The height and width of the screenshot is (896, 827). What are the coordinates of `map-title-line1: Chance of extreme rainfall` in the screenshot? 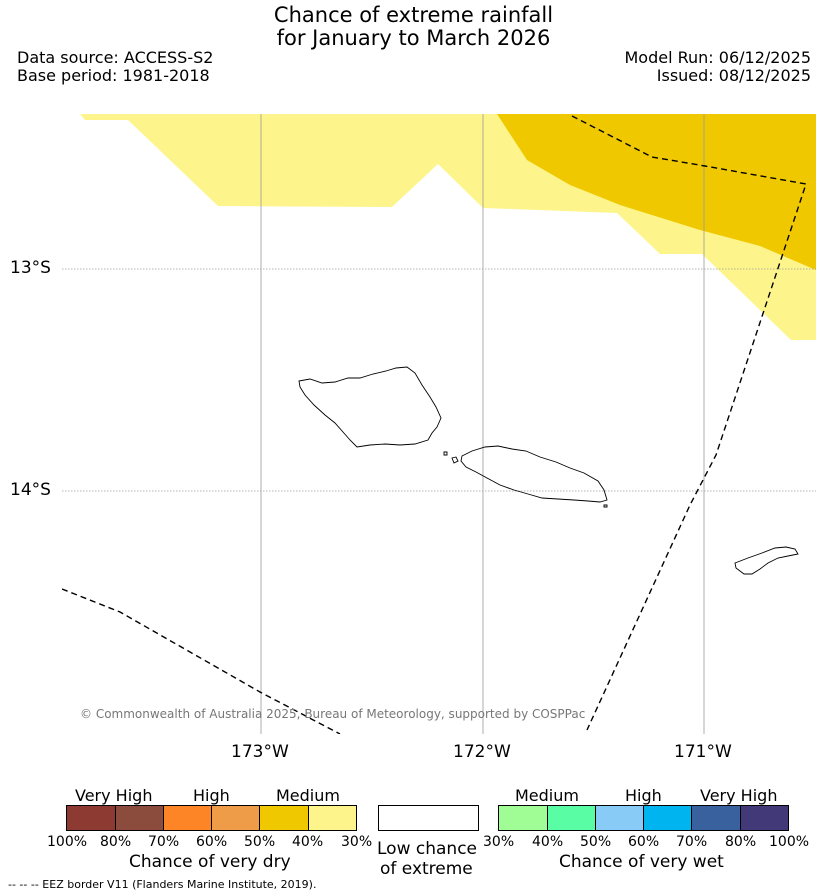 It's located at (413, 15).